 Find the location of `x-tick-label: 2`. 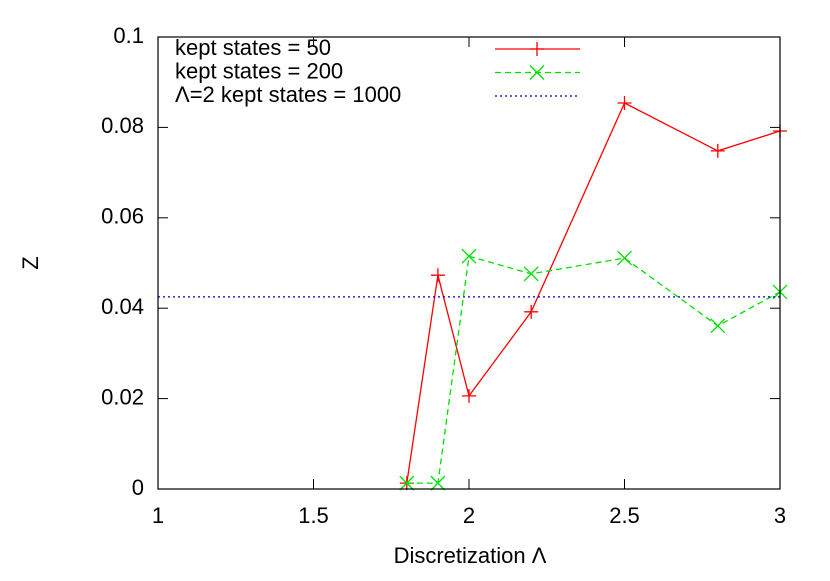

x-tick-label: 2 is located at coordinates (469, 515).